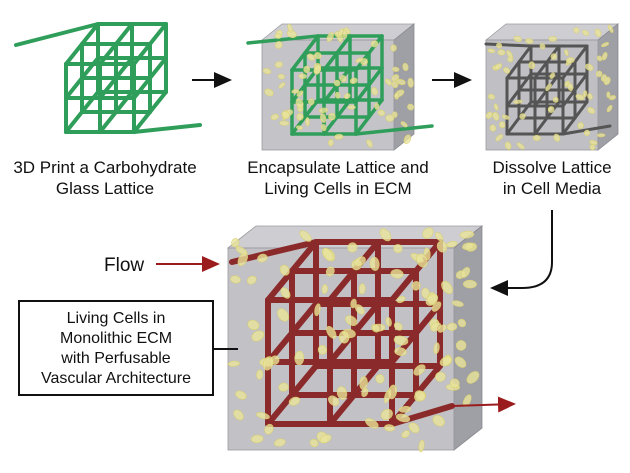  I want to click on flow-out-arrow, so click(483, 404).